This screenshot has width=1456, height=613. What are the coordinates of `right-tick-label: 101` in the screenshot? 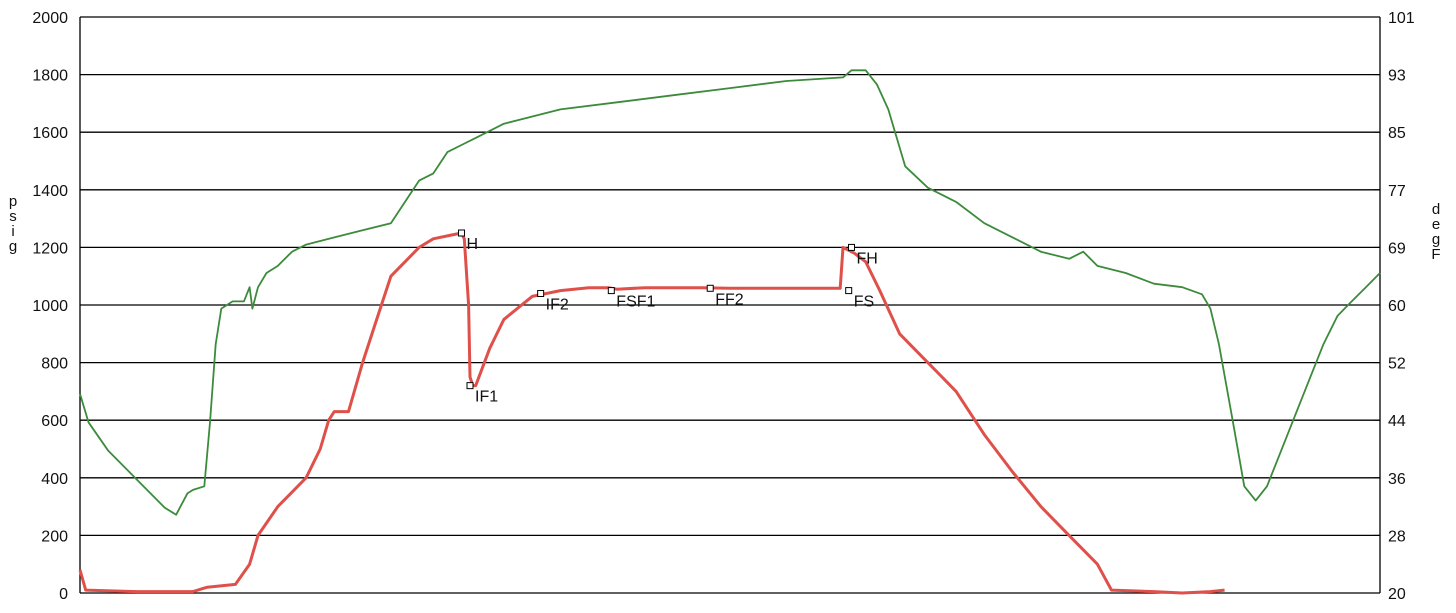 It's located at (1401, 18).